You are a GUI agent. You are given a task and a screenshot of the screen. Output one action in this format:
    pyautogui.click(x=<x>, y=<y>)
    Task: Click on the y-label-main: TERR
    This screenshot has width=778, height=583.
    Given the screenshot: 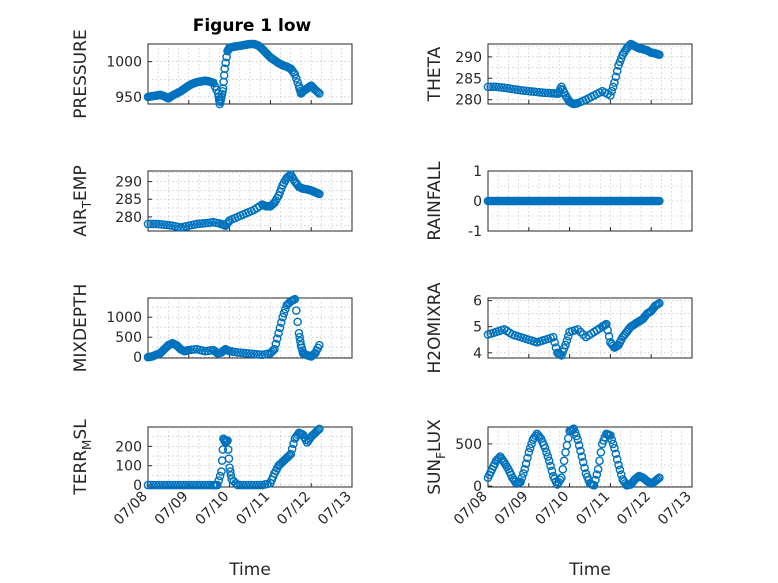 What is the action you would take?
    pyautogui.click(x=81, y=473)
    